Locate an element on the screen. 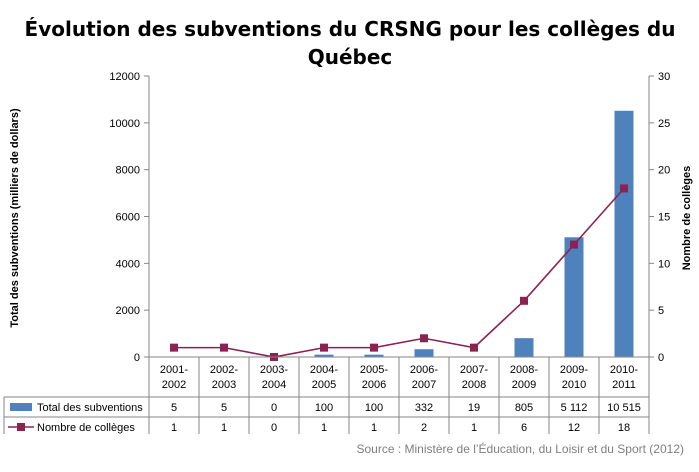  left-y-axis: 0 2000 4000 6000 8000 10000 12000 is located at coordinates (129, 217).